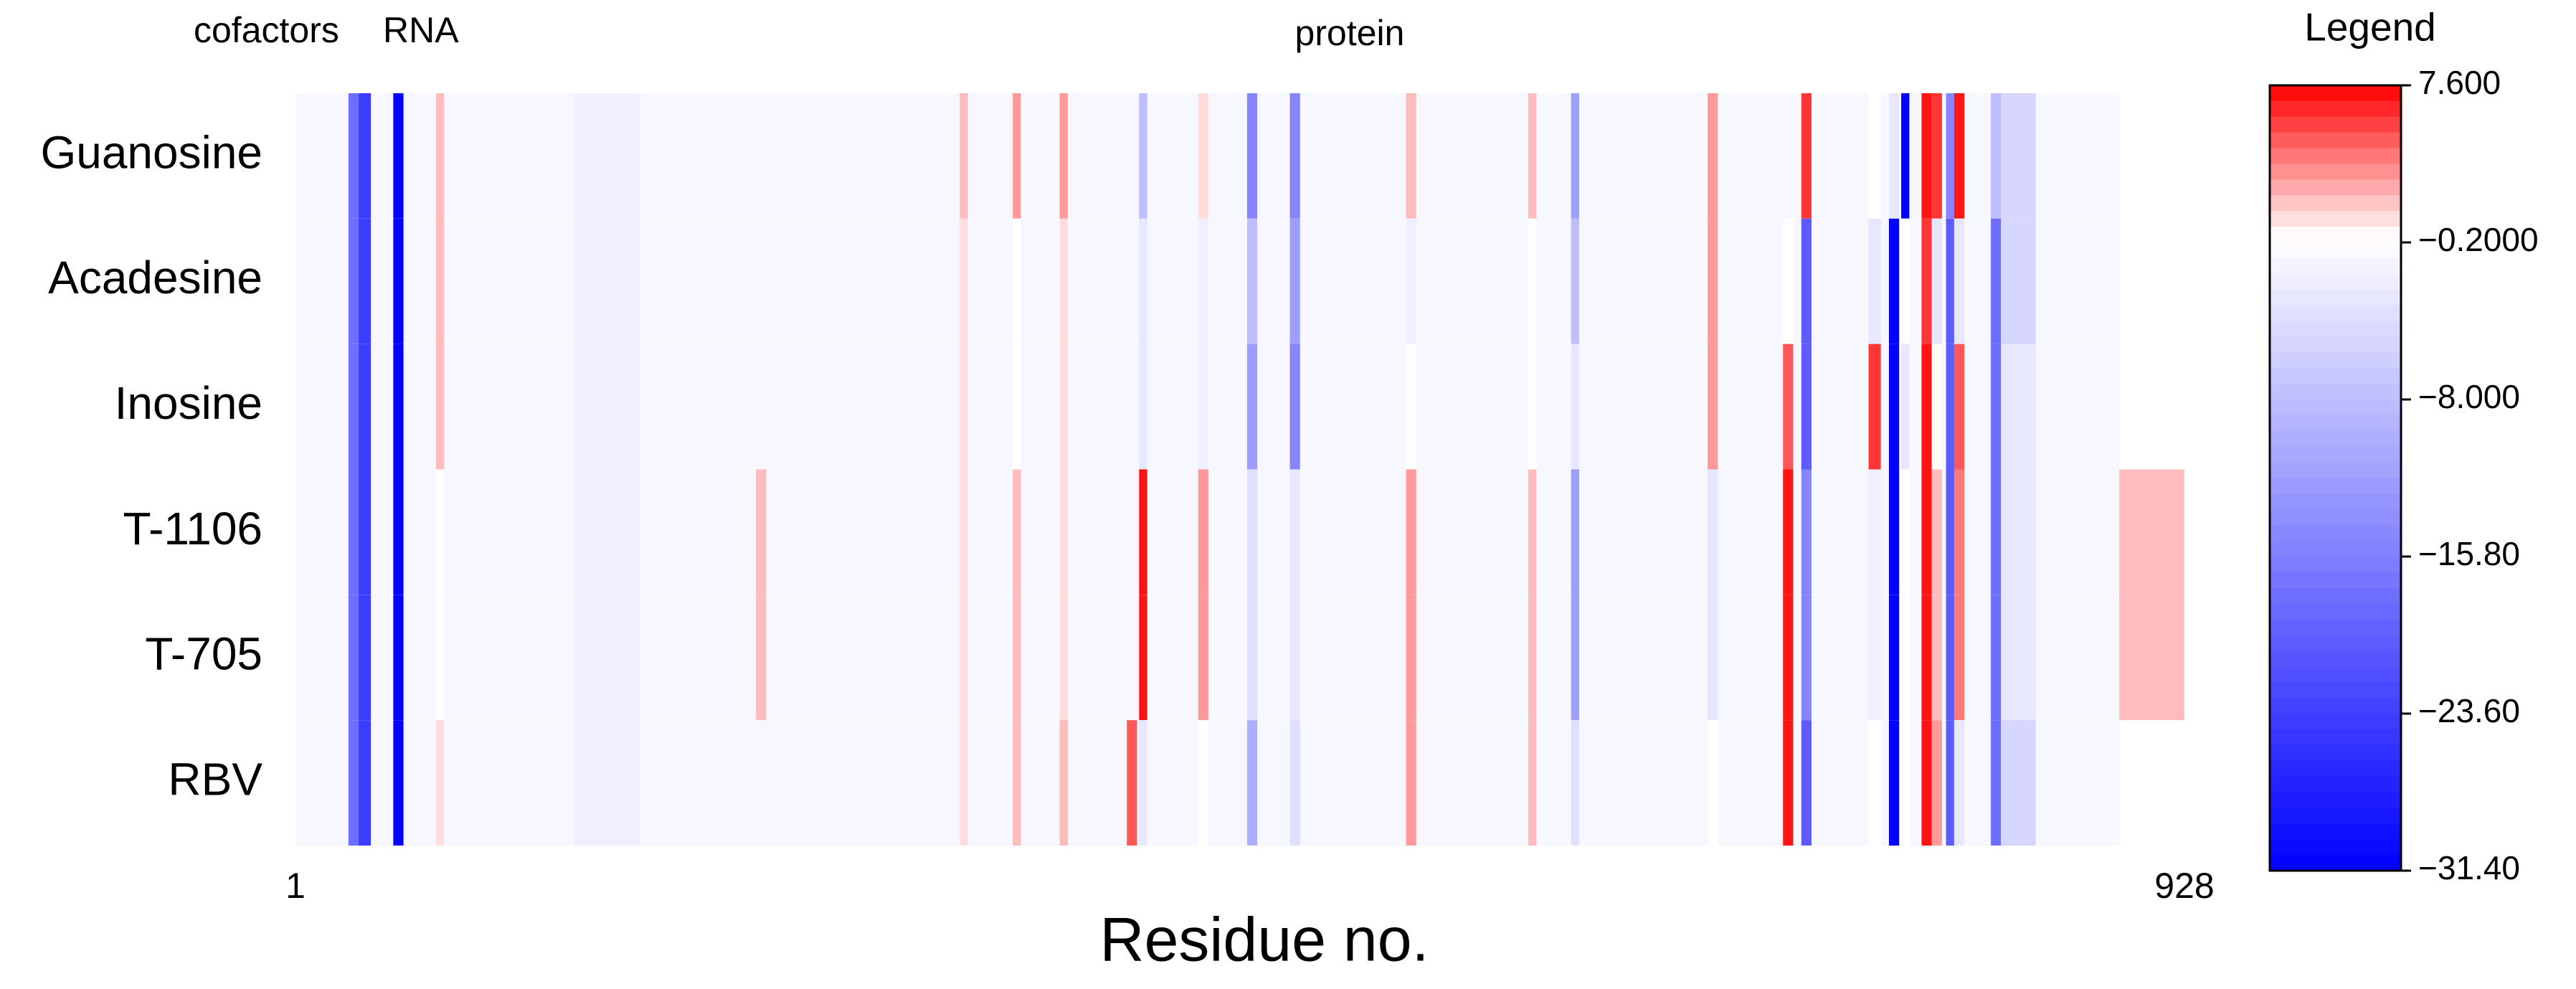 The height and width of the screenshot is (989, 2576). Describe the element at coordinates (151, 152) in the screenshot. I see `row-label: Guanosine` at that location.